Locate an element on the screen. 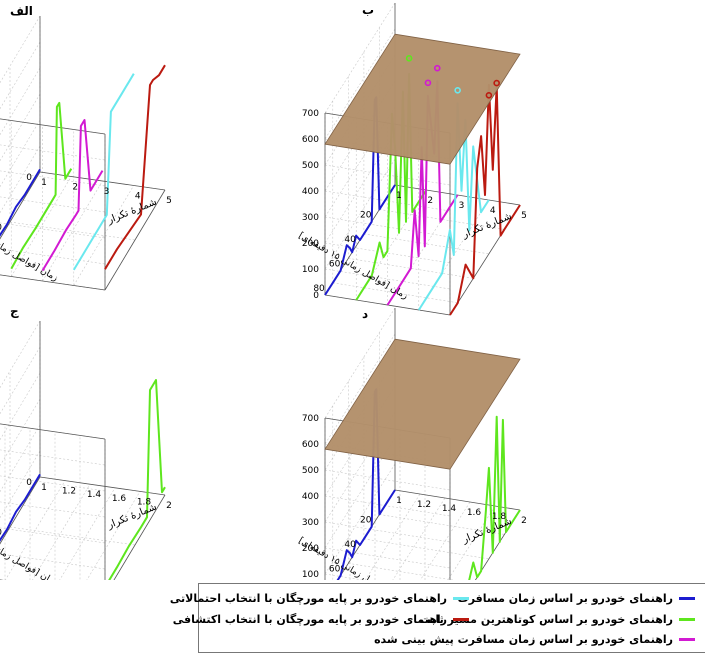  y-tick-label: 50 is located at coordinates (1, 228).